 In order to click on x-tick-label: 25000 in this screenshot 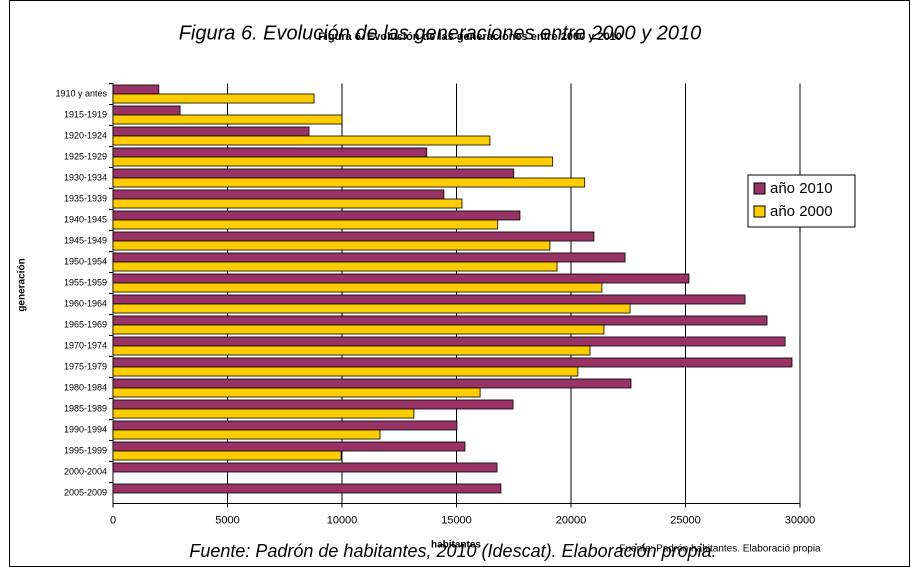, I will do `click(685, 520)`.